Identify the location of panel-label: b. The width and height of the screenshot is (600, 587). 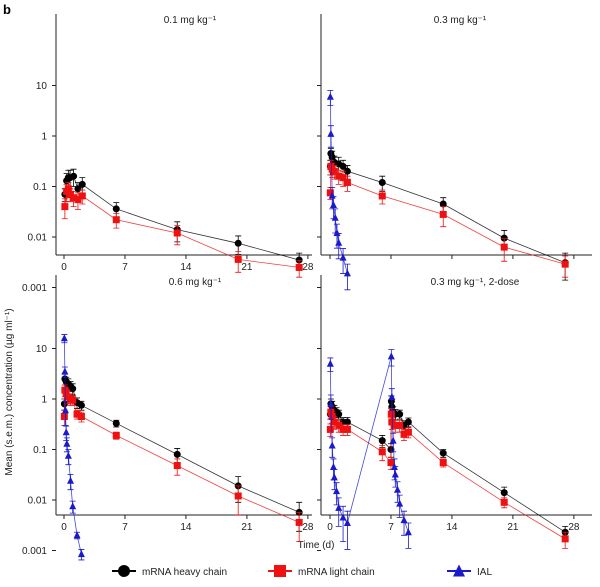
(7, 9).